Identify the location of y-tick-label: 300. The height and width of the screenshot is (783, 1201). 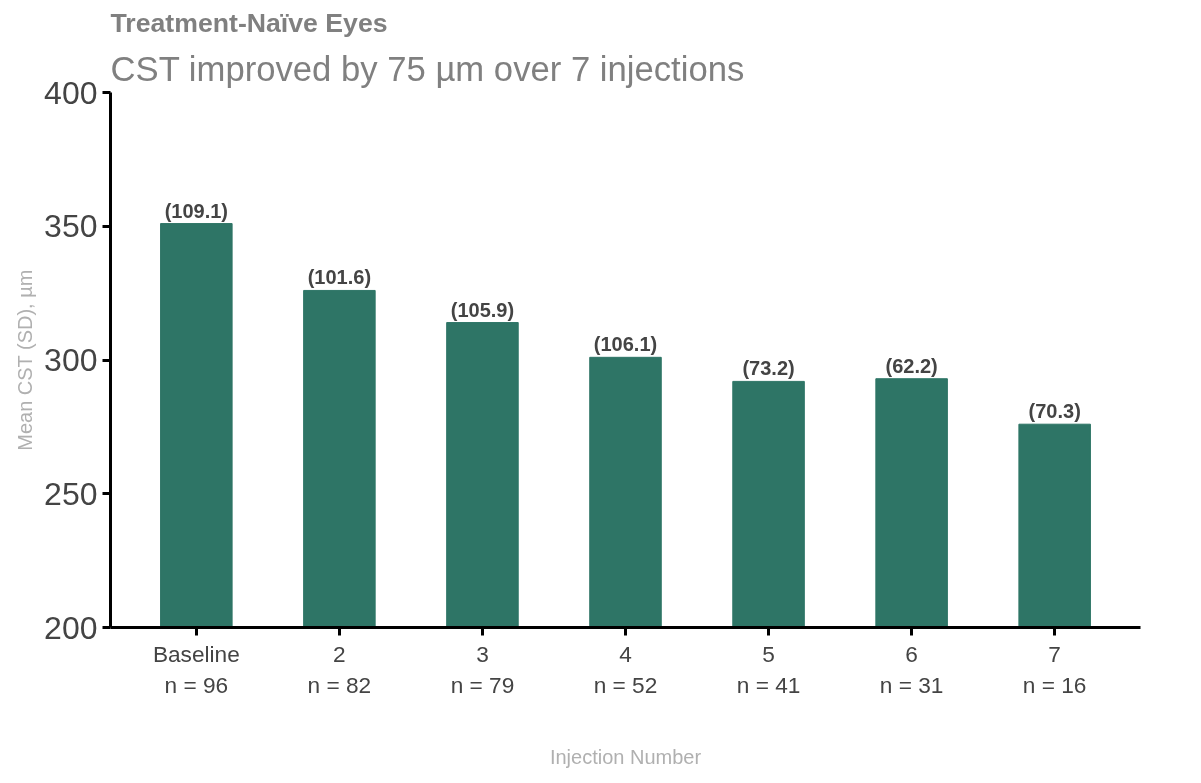
(71, 360).